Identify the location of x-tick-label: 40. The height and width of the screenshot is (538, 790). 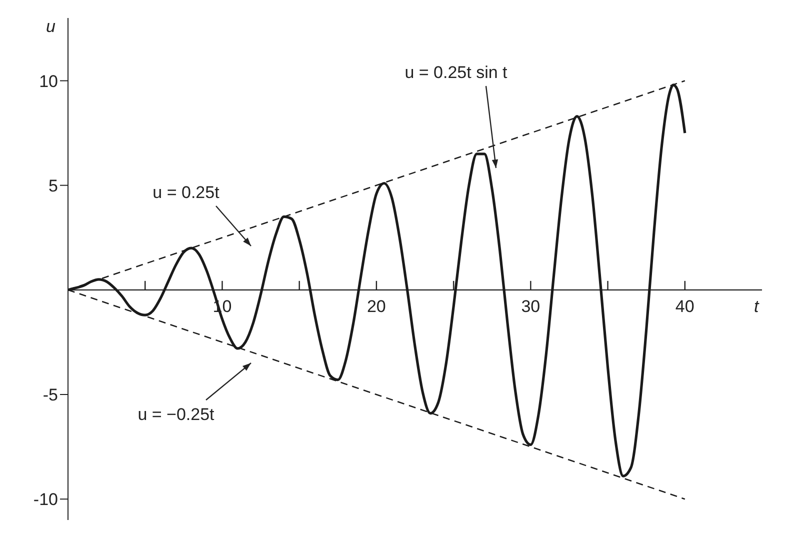
(684, 306).